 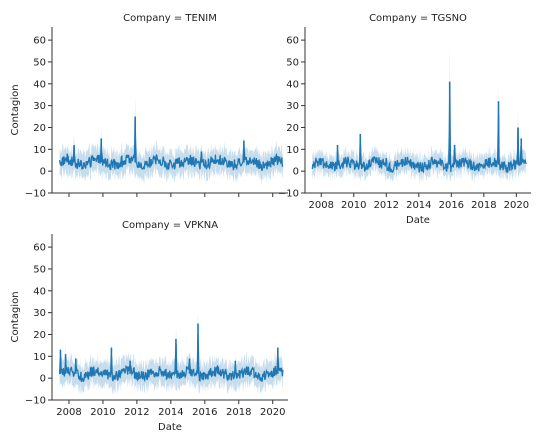 What do you see at coordinates (170, 225) in the screenshot?
I see `facet-title: Company = VPKNA` at bounding box center [170, 225].